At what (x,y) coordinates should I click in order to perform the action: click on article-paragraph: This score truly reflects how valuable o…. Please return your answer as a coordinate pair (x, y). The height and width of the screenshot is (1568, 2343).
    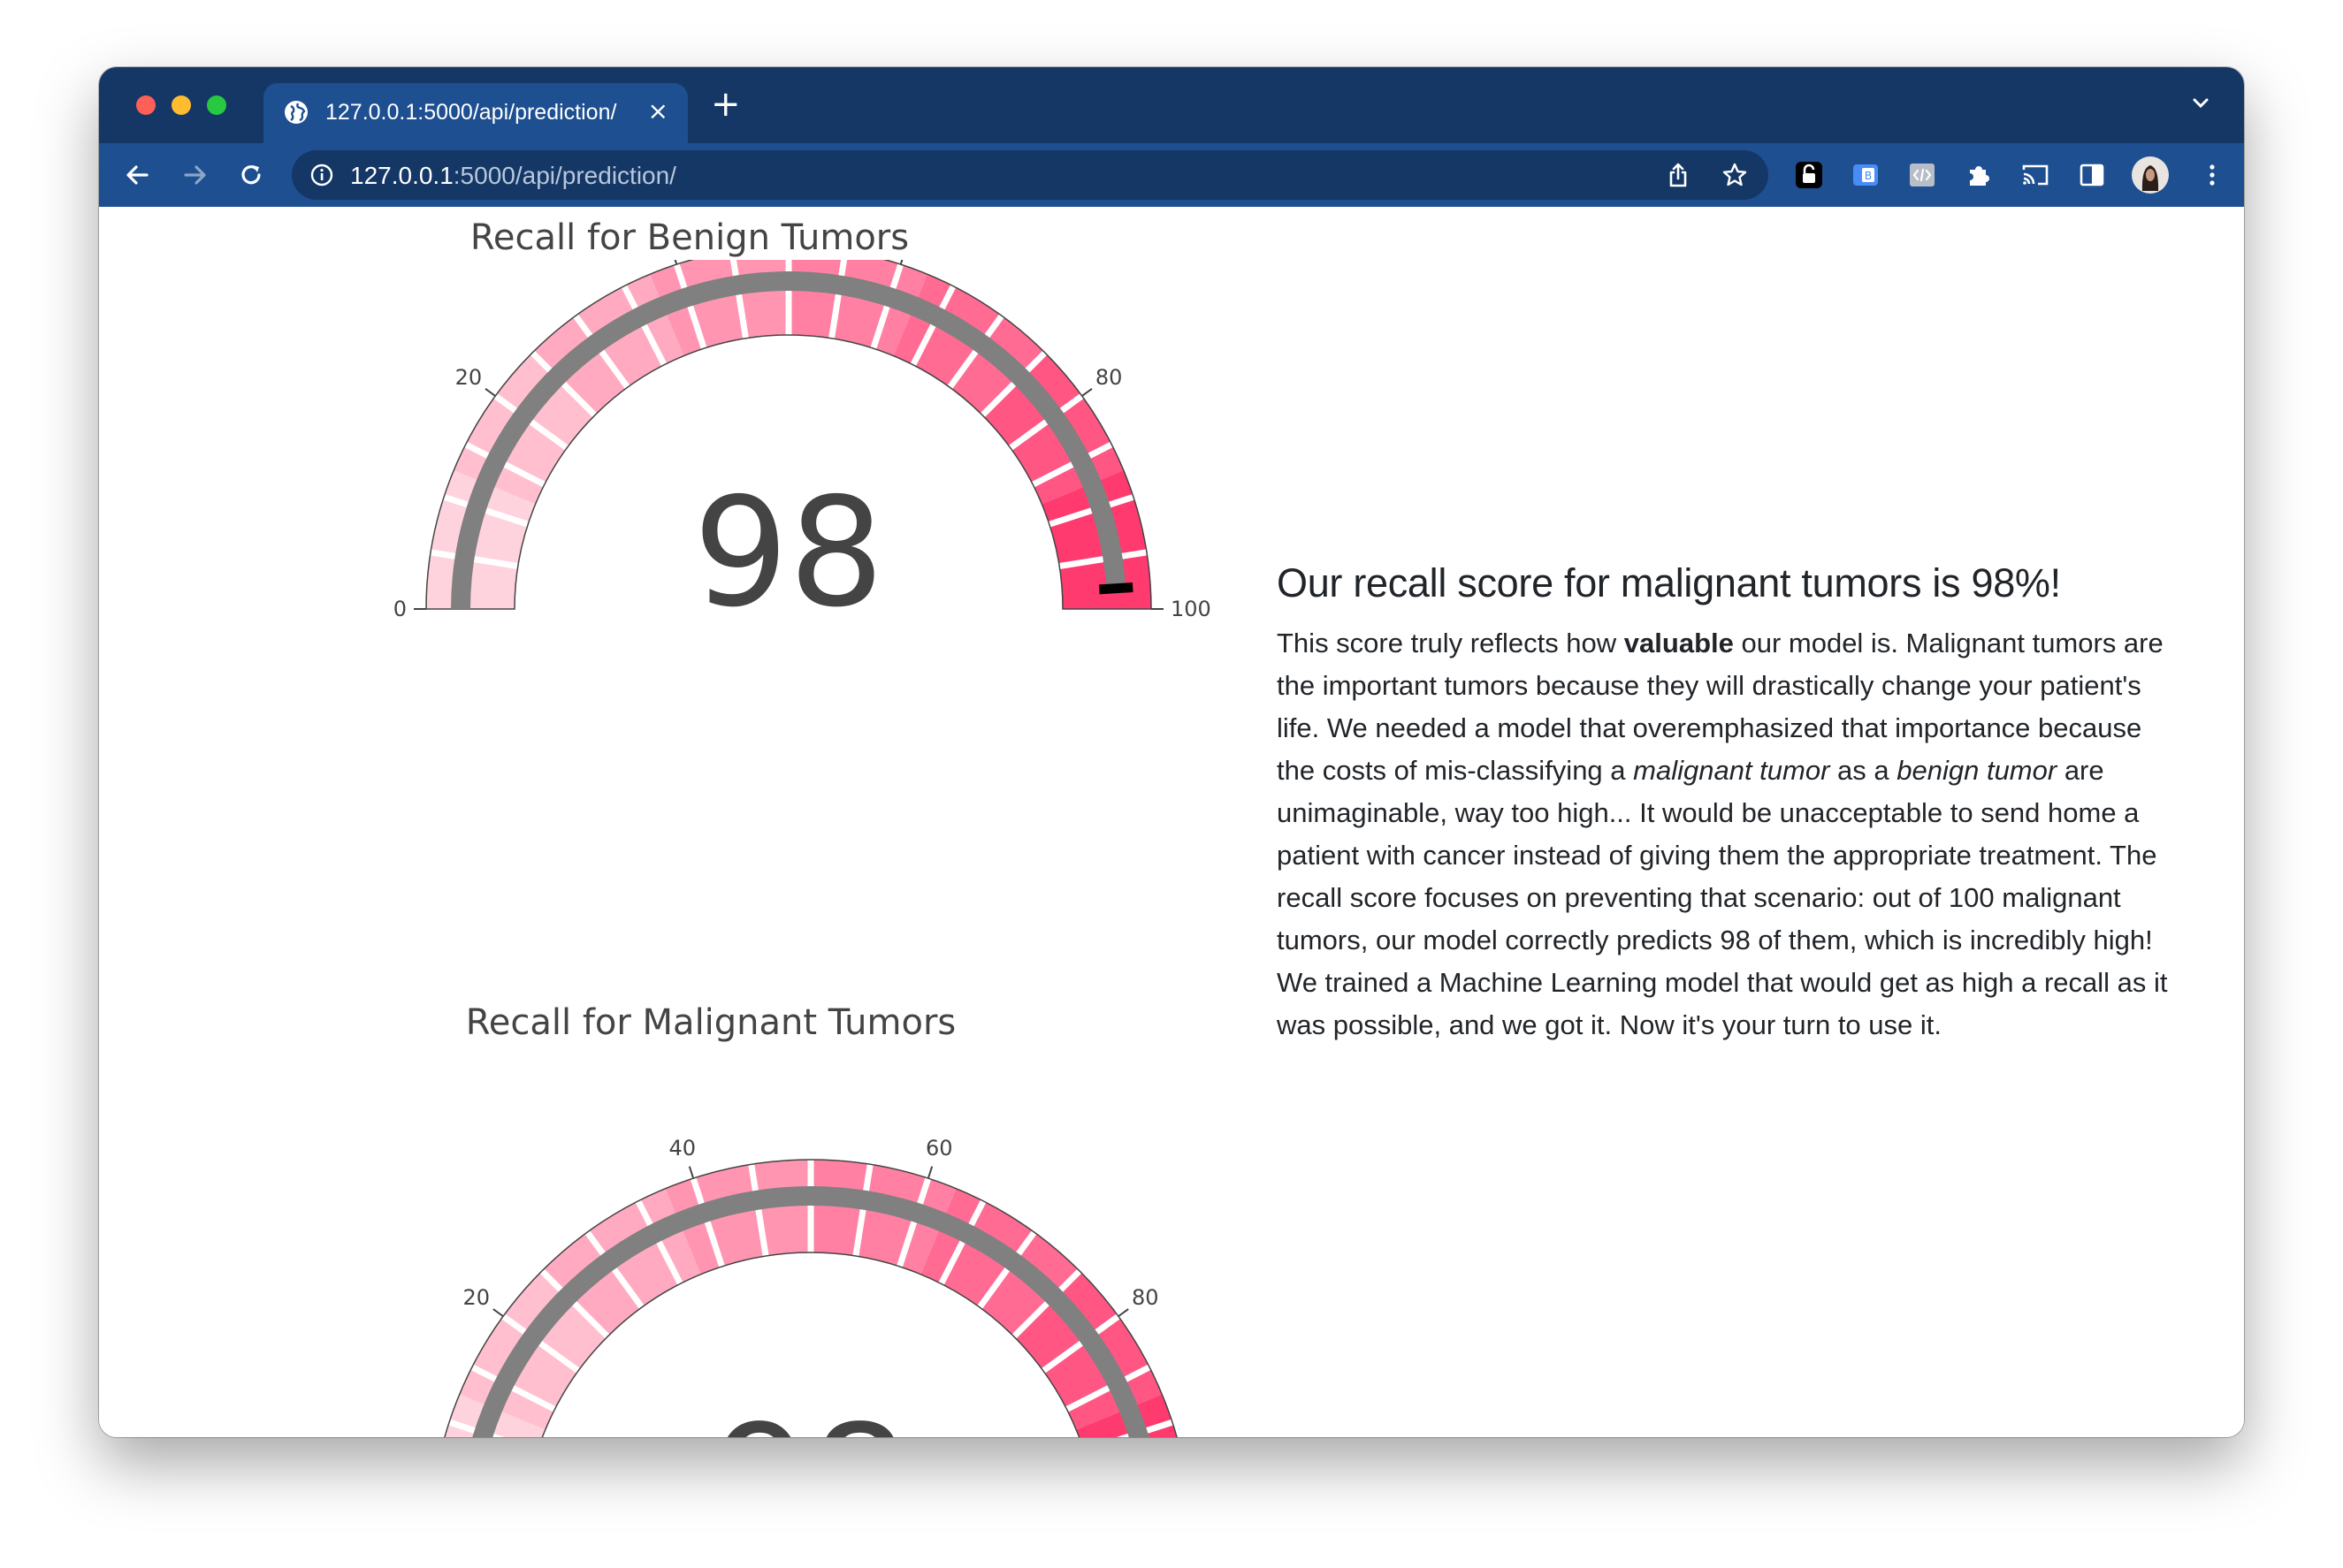
    Looking at the image, I should click on (1724, 835).